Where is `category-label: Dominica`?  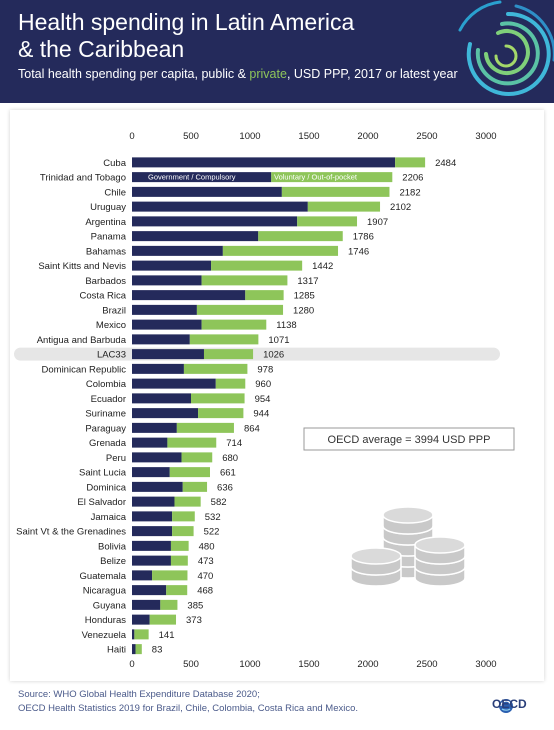
category-label: Dominica is located at coordinates (106, 487).